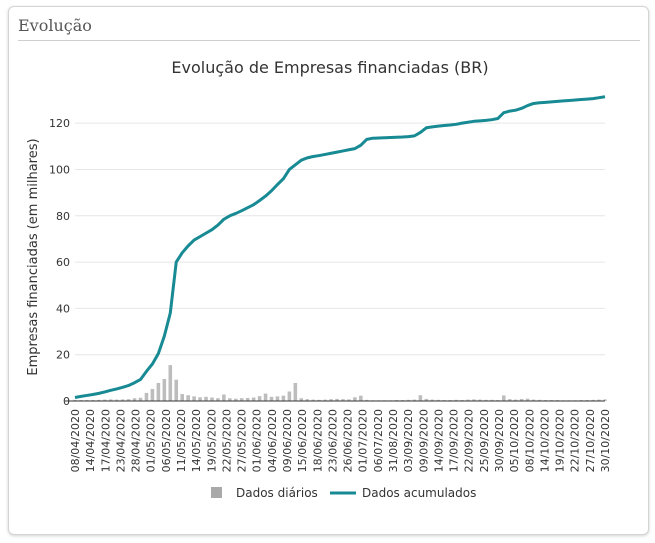 This screenshot has width=655, height=543. Describe the element at coordinates (63, 262) in the screenshot. I see `y-tick-label: 60` at that location.